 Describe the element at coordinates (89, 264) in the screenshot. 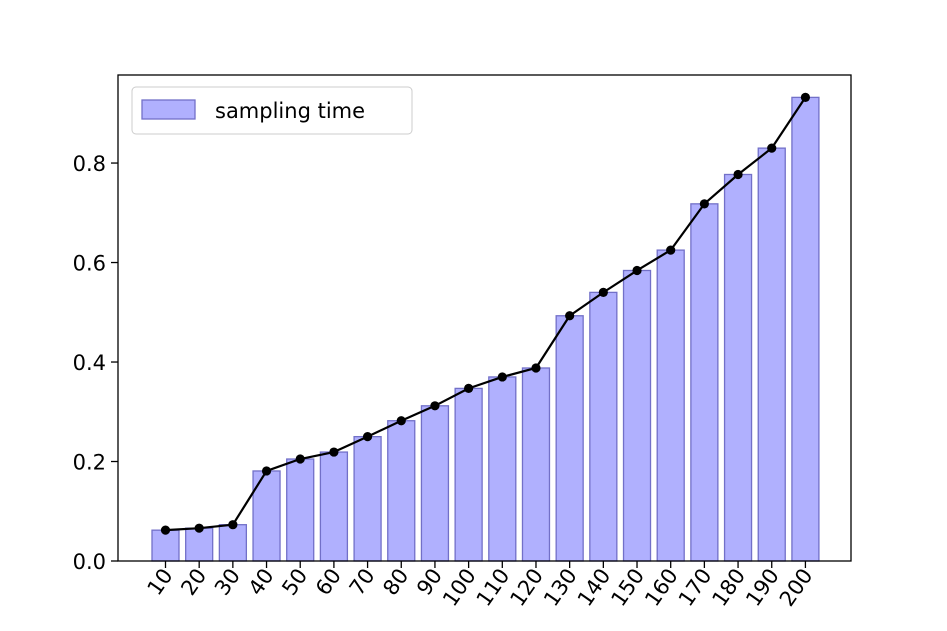

I see `y-tick-label: 0.6` at that location.